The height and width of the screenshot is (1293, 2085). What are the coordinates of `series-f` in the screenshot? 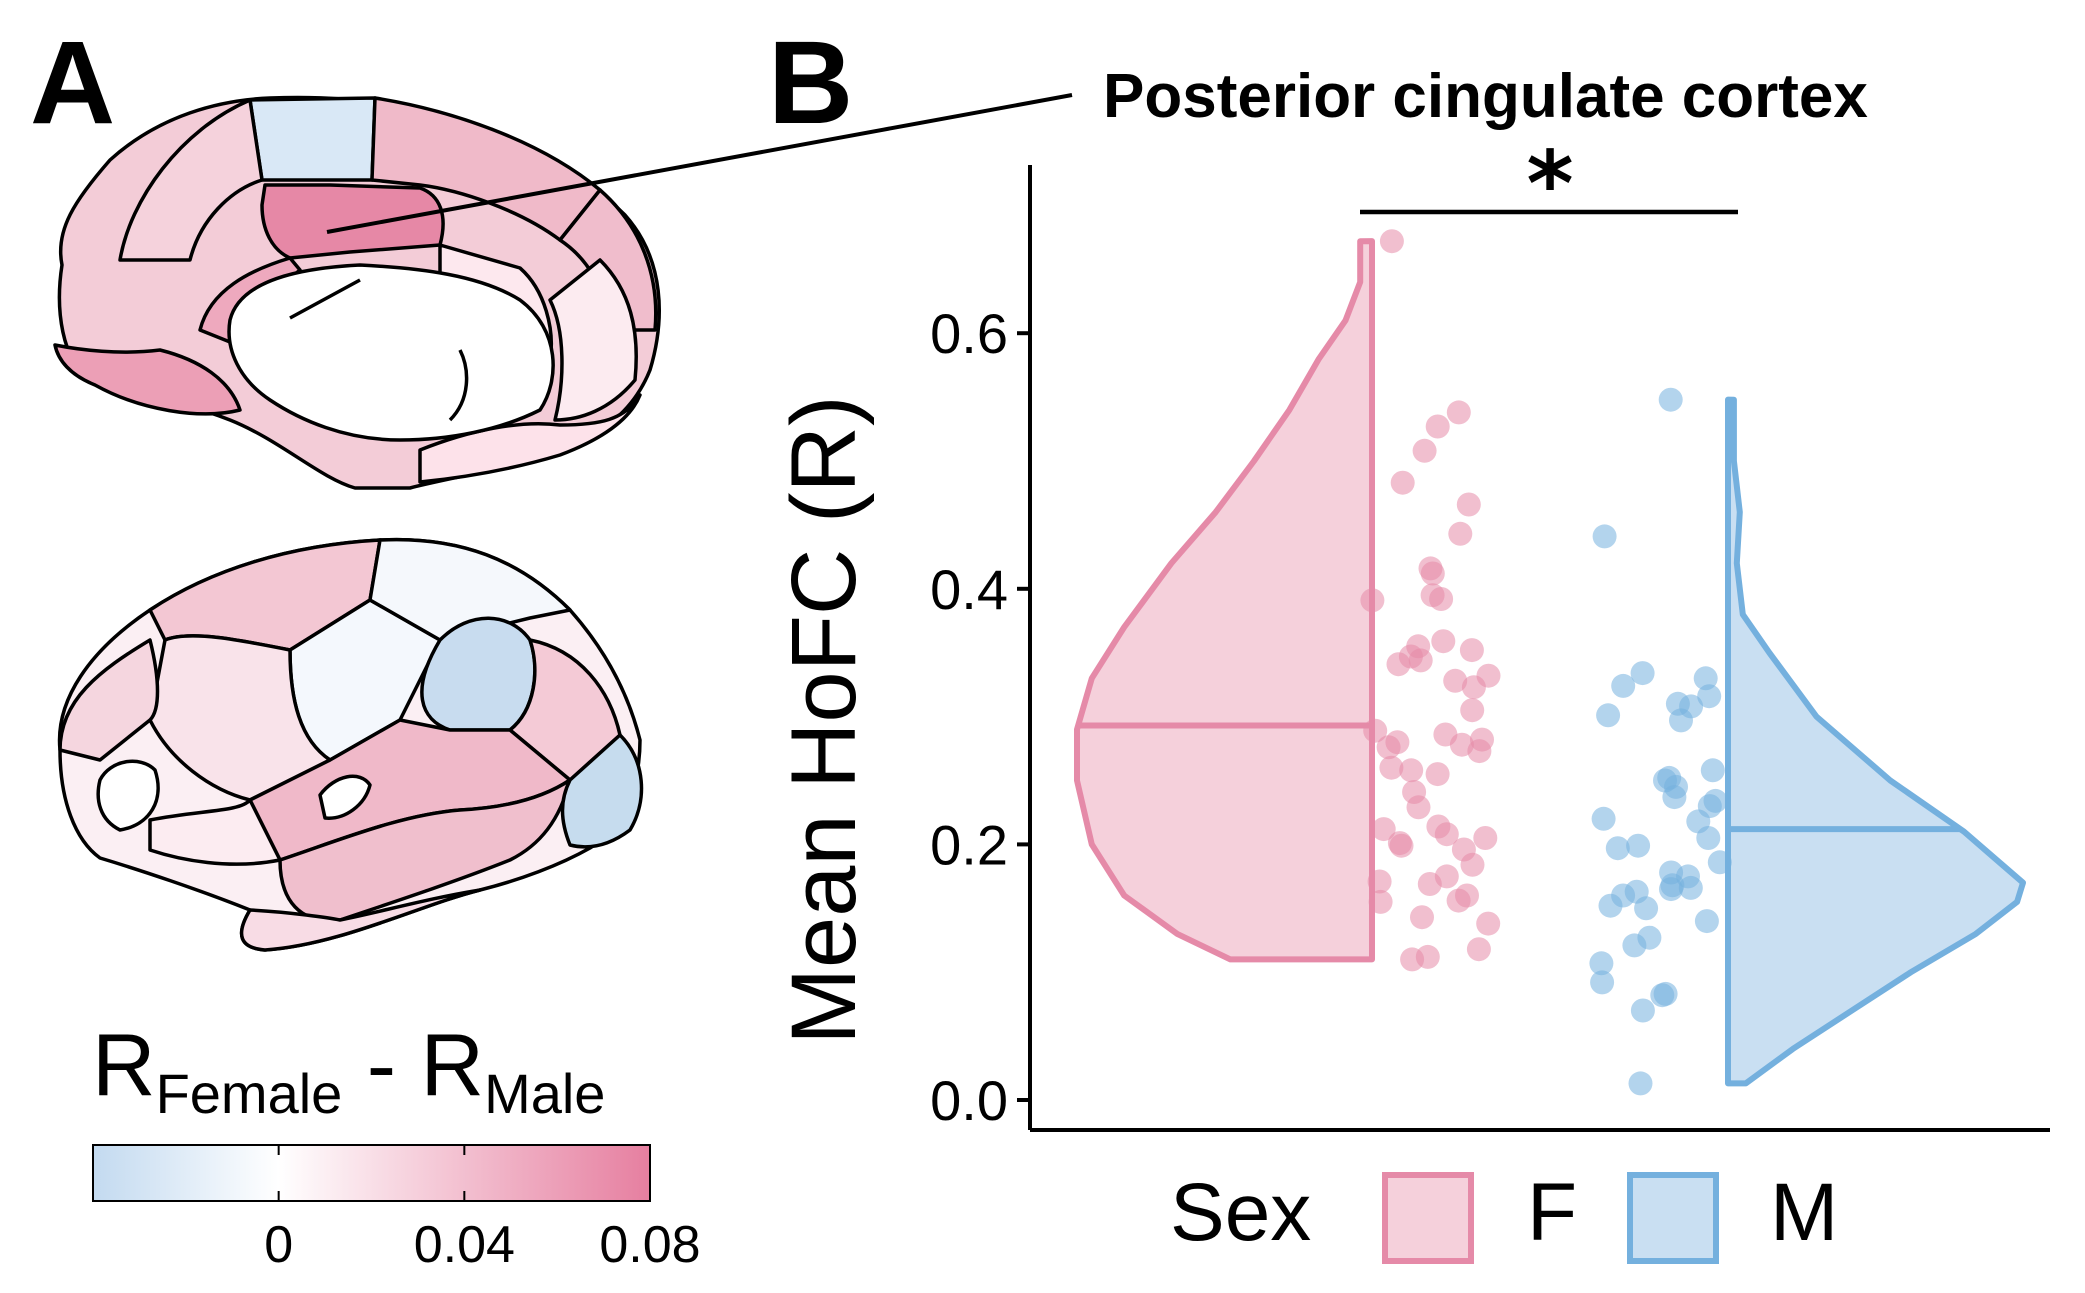 It's located at (1287, 600).